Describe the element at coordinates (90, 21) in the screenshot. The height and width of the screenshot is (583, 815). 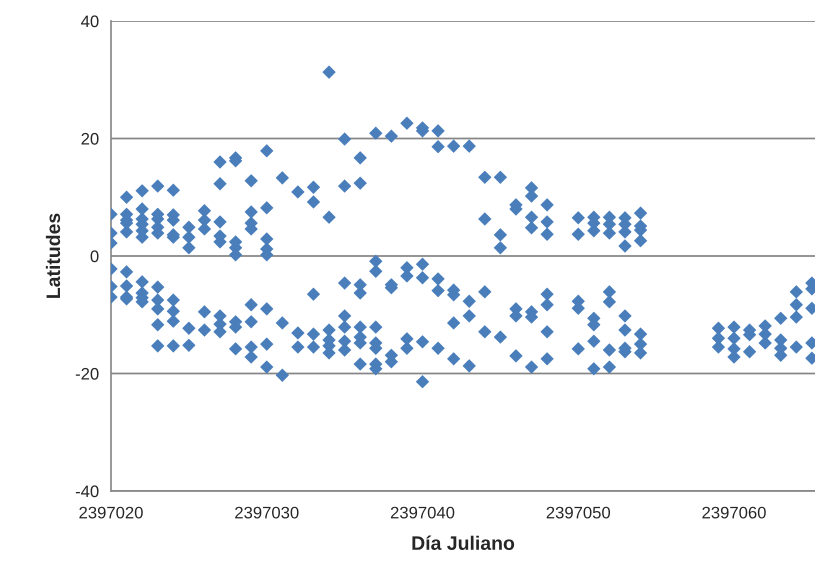
I see `y-tick-label: 40` at that location.